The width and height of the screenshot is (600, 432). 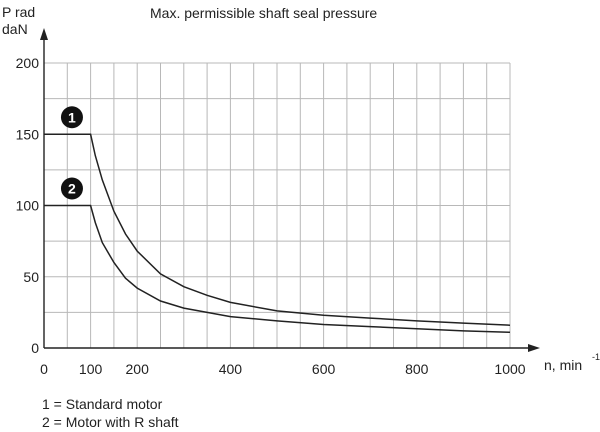 I want to click on series-marker-label-1: 1, so click(x=72, y=117).